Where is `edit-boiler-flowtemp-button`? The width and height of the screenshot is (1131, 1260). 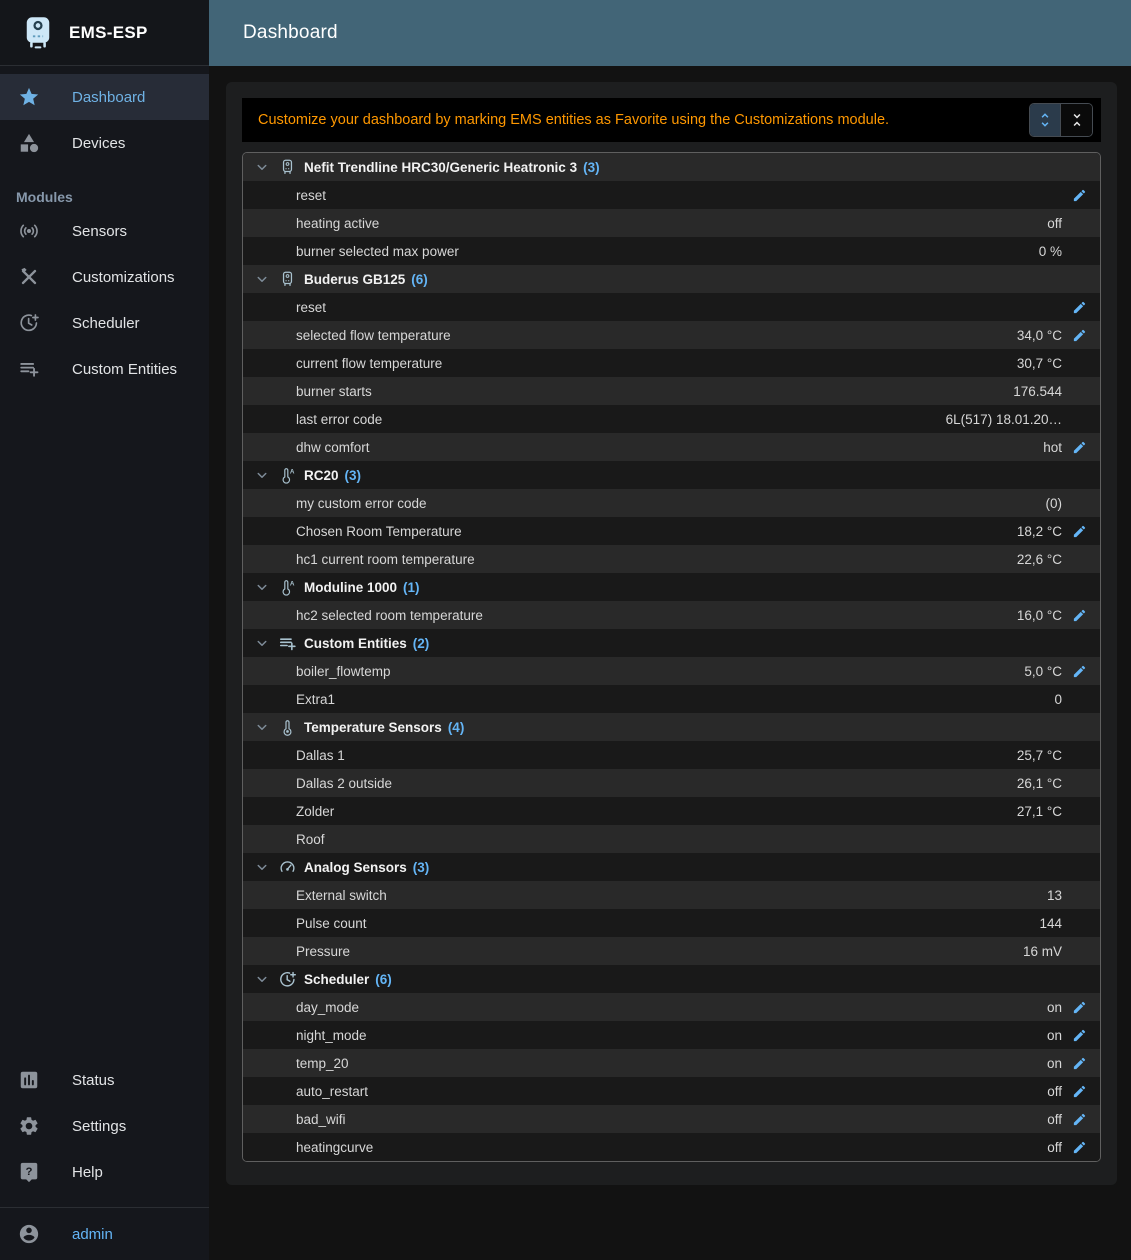
edit-boiler-flowtemp-button is located at coordinates (1079, 671).